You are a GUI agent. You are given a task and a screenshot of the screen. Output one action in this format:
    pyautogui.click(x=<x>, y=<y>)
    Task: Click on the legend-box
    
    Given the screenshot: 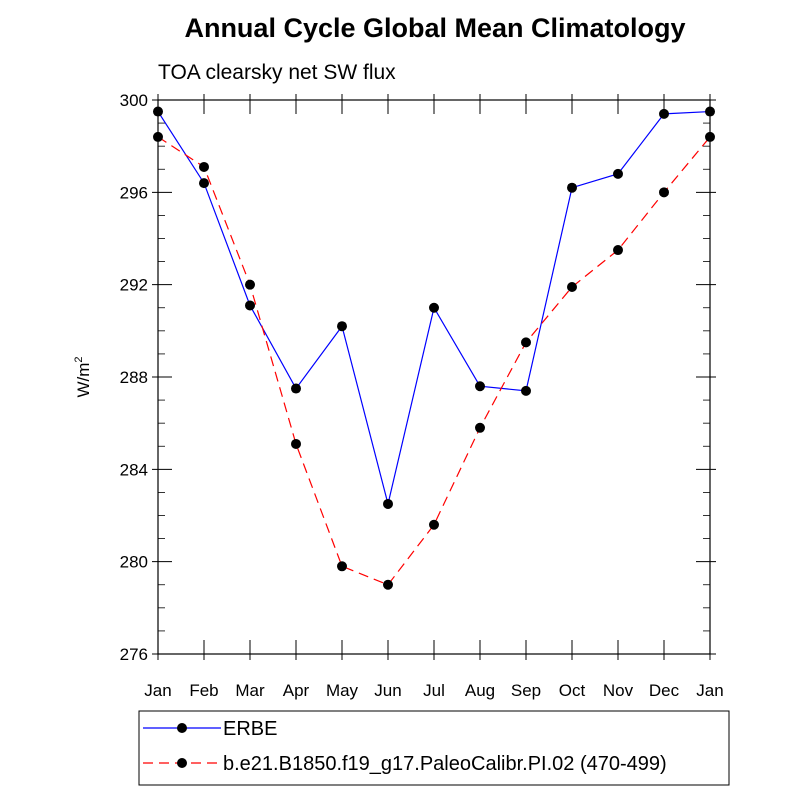 What is the action you would take?
    pyautogui.click(x=434, y=748)
    